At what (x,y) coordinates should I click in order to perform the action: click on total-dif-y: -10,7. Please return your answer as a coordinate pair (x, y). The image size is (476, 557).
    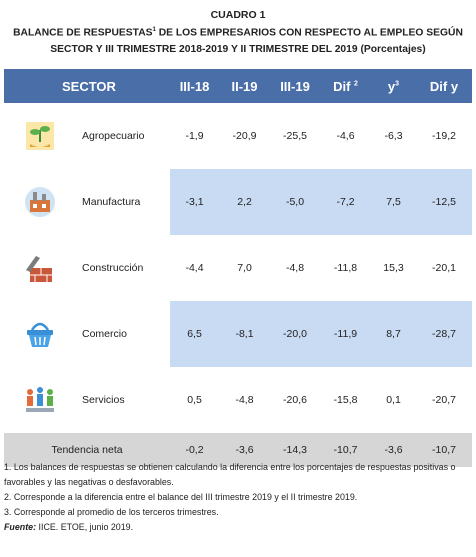
    Looking at the image, I should click on (444, 450).